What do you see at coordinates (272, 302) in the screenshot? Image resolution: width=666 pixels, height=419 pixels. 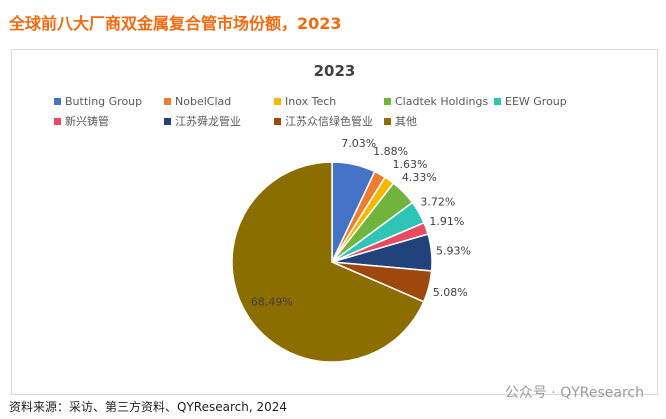 I see `data-label: 68.49%` at bounding box center [272, 302].